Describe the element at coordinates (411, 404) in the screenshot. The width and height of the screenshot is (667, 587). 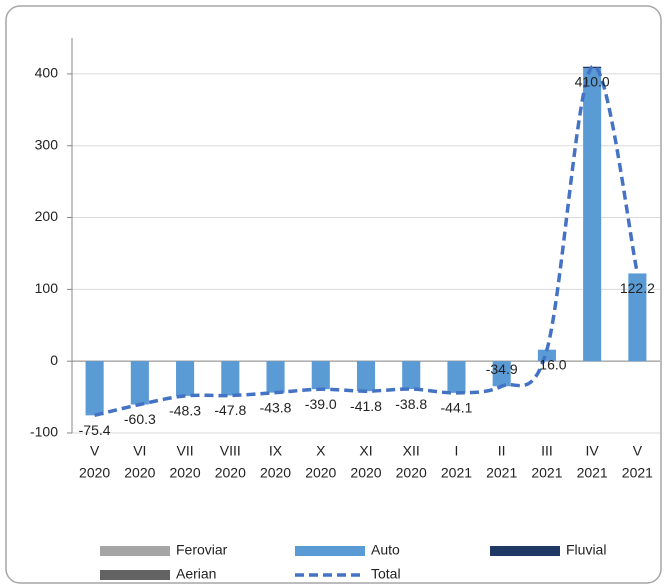
I see `data-label: -38.8` at that location.